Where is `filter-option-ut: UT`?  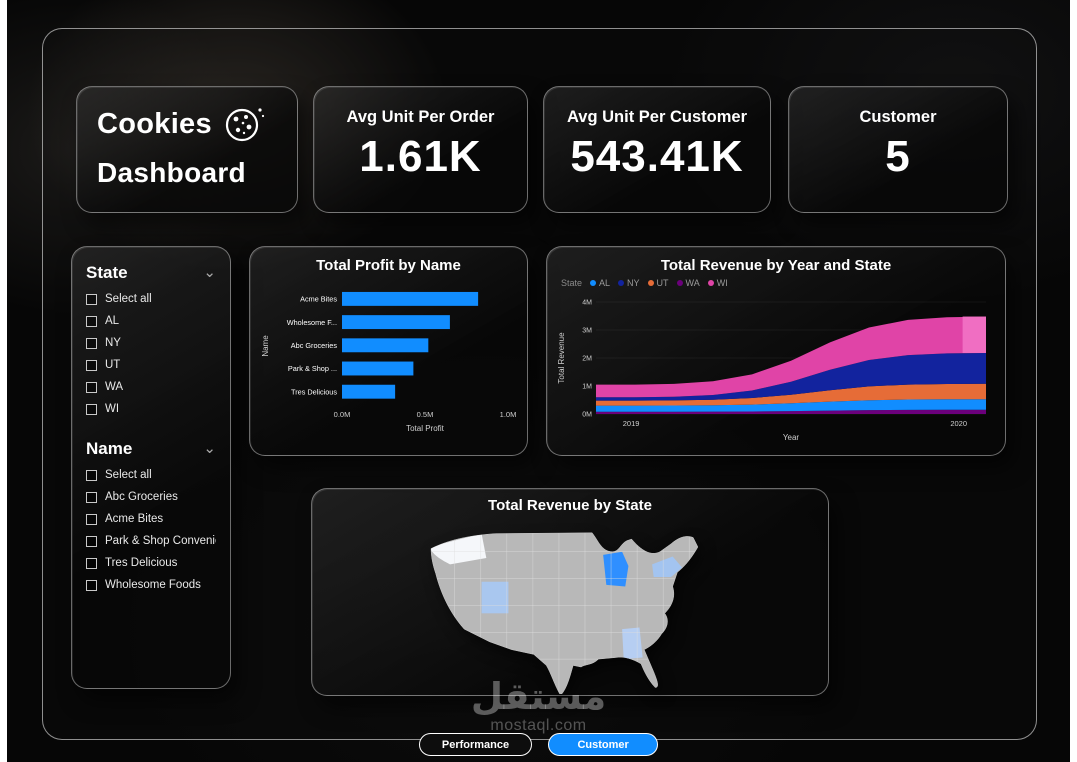
filter-option-ut: UT is located at coordinates (151, 365).